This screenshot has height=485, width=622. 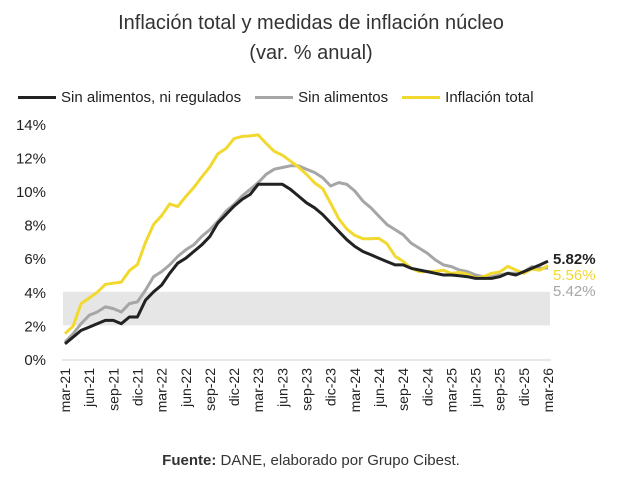 What do you see at coordinates (489, 97) in the screenshot?
I see `legend-label: Inflación total` at bounding box center [489, 97].